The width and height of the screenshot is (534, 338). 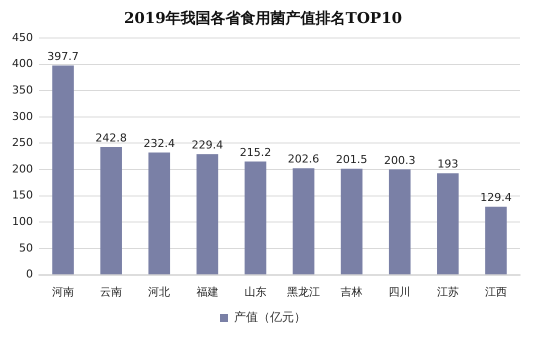 I want to click on y-tick-label: 450, so click(x=22, y=37).